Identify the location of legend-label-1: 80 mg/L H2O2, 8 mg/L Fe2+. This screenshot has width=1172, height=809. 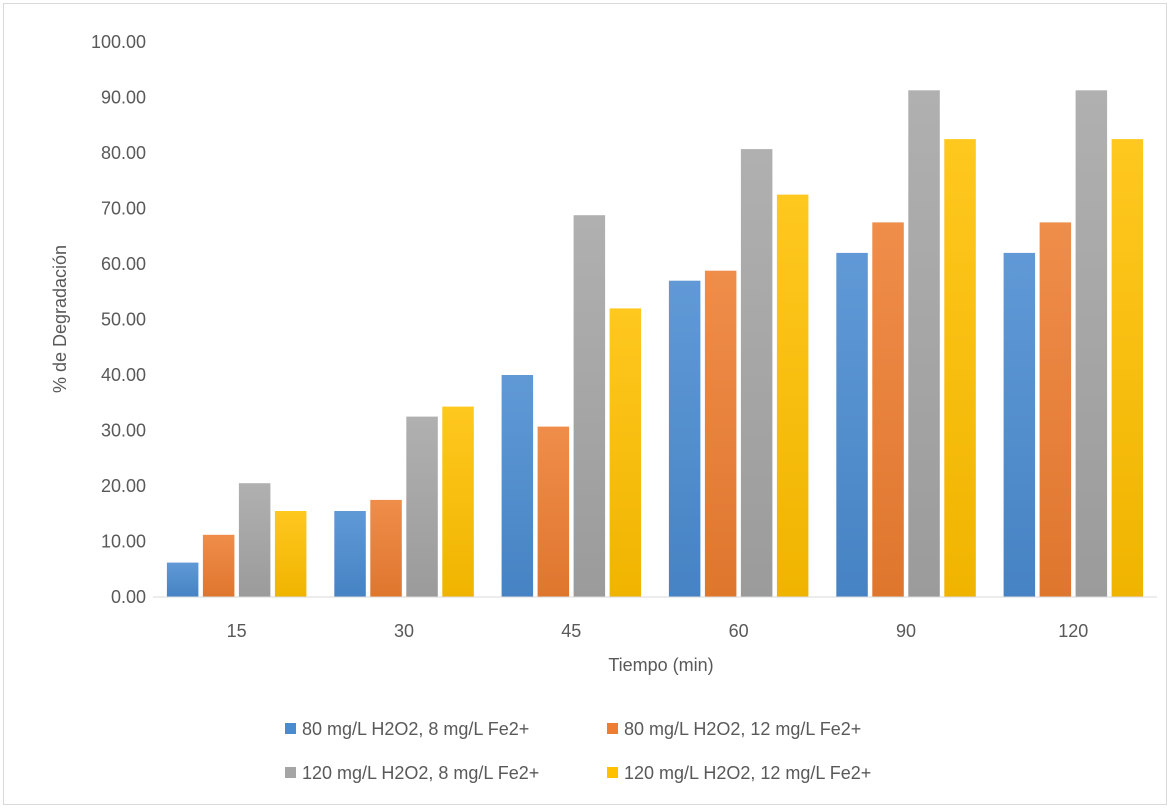
(415, 729).